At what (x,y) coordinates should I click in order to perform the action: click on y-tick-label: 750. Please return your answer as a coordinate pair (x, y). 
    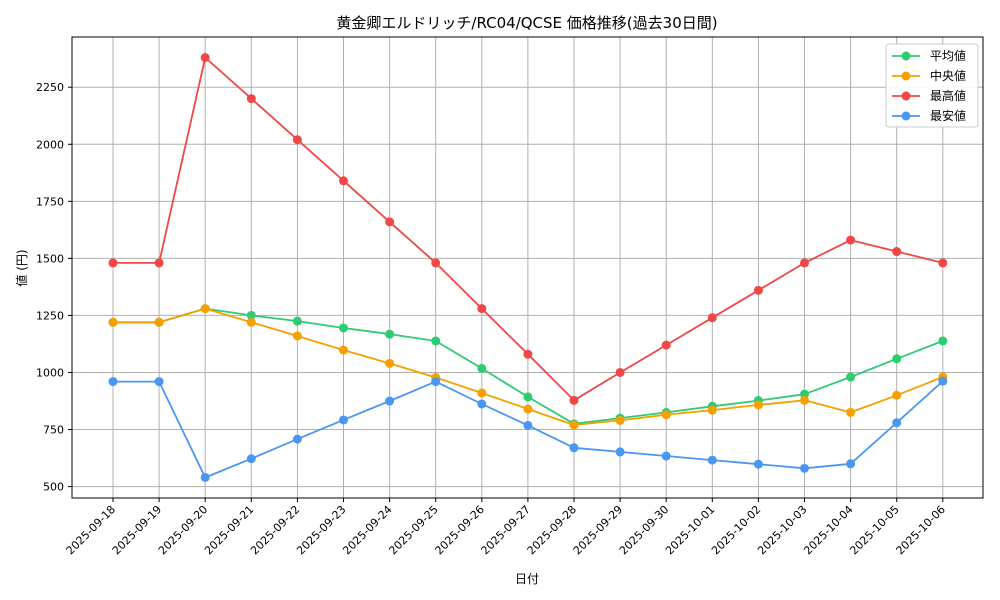
    Looking at the image, I should click on (53, 430).